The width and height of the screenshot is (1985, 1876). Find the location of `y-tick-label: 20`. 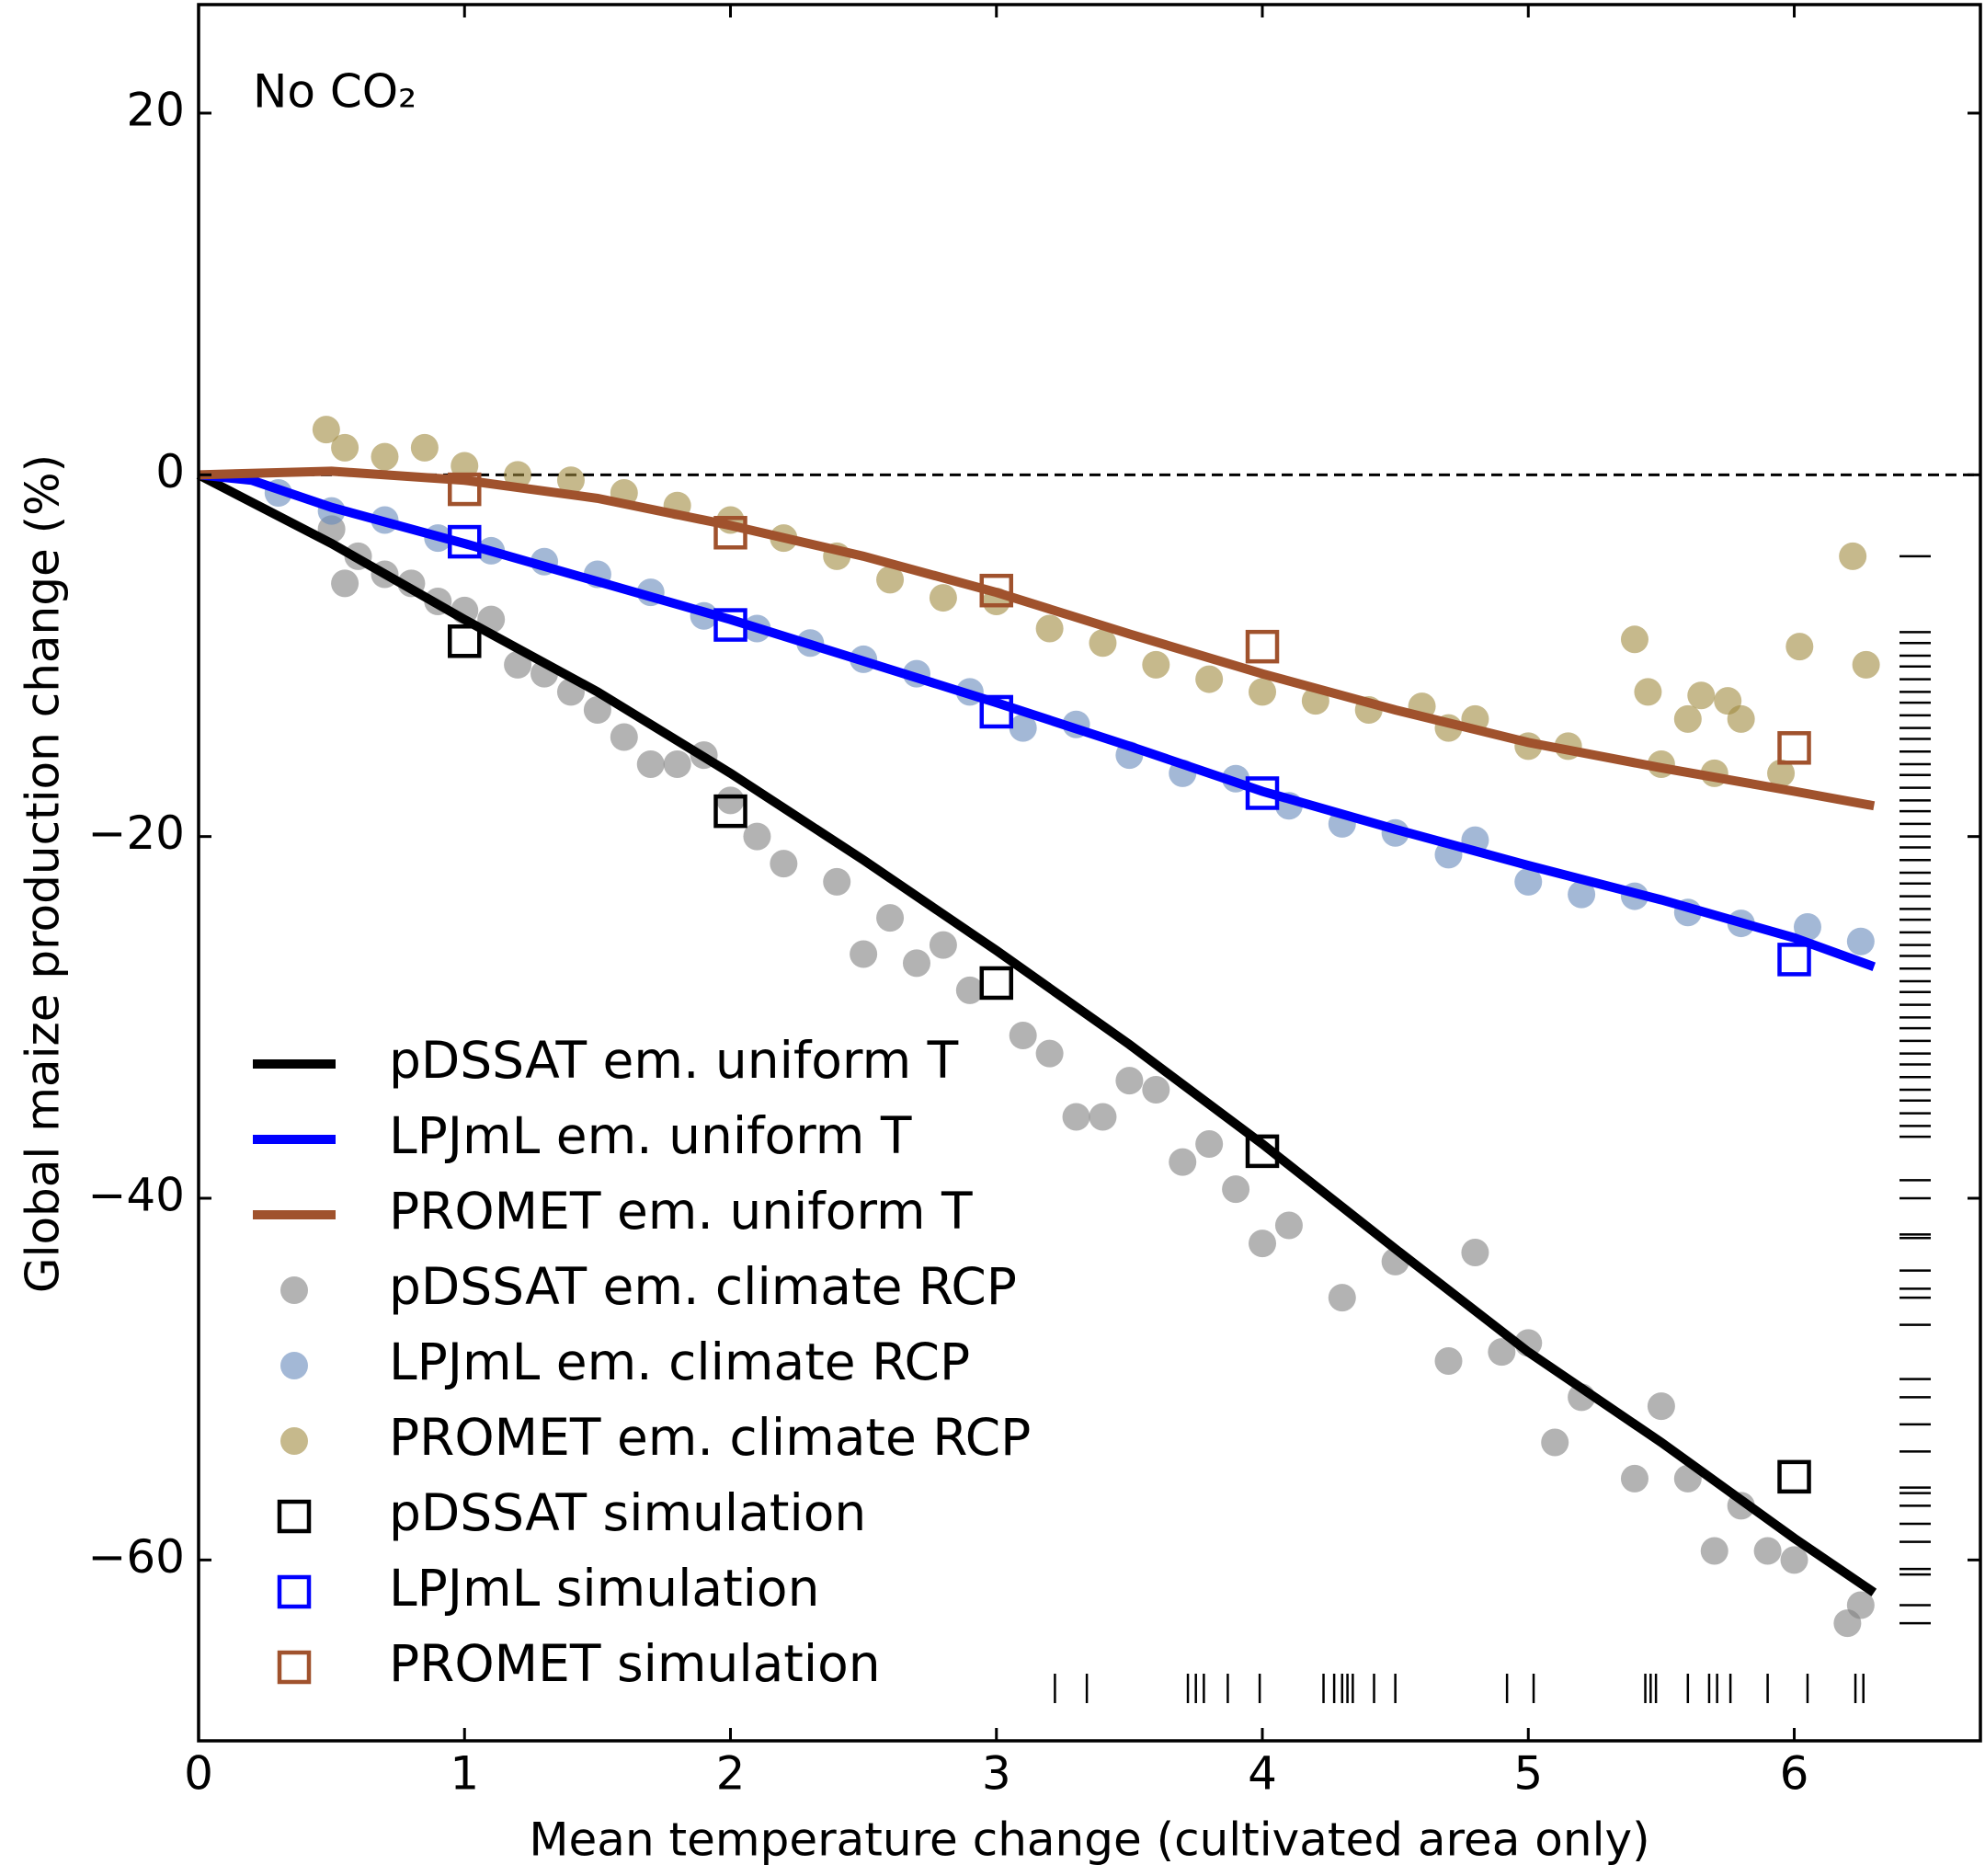

y-tick-label: 20 is located at coordinates (155, 110).